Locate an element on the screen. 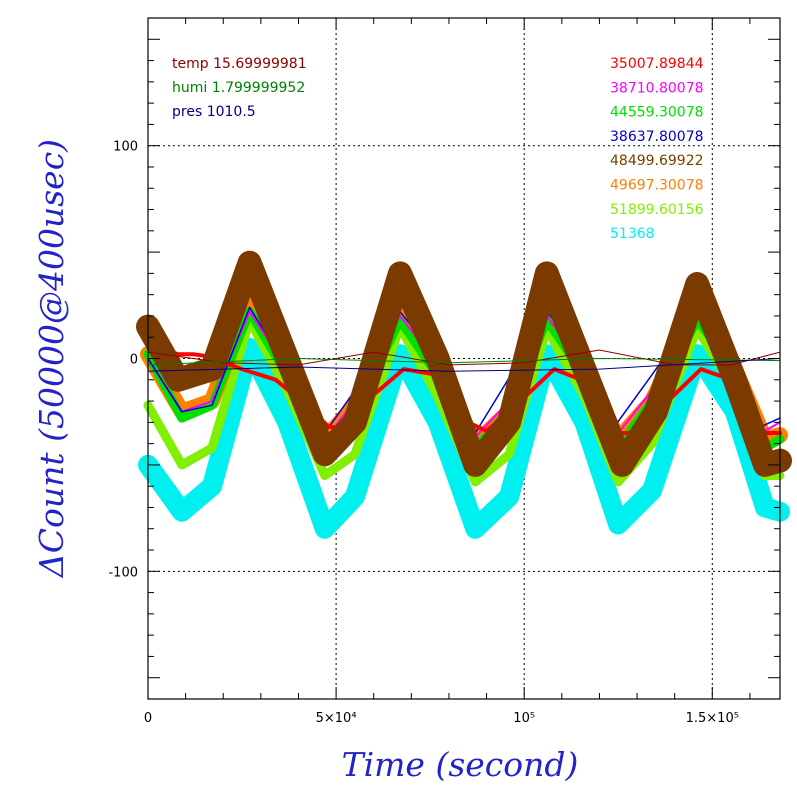  legend-right-item: 38637.80078 is located at coordinates (657, 137).